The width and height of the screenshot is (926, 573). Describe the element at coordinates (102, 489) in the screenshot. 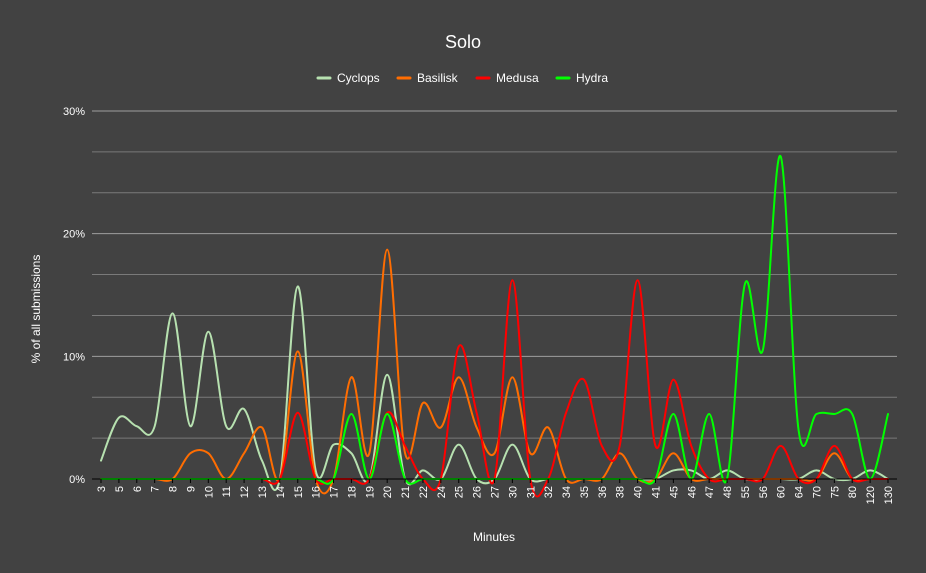

I see `x-tick-label: 3` at that location.